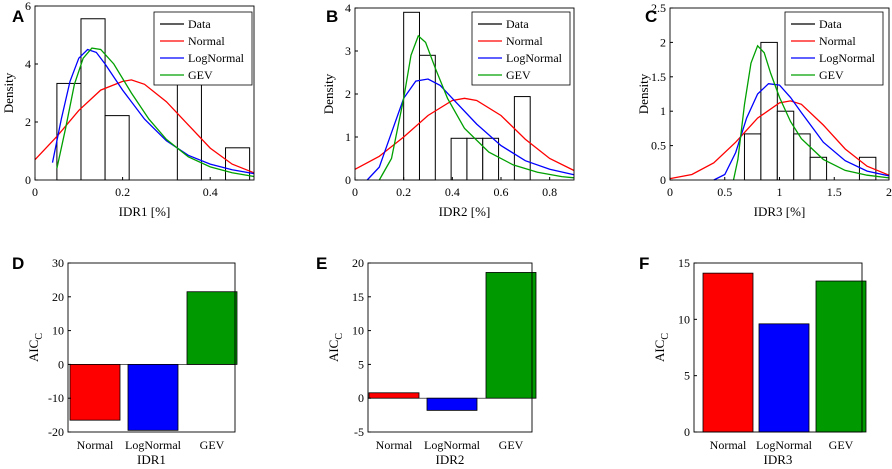 Image resolution: width=892 pixels, height=469 pixels. What do you see at coordinates (644, 263) in the screenshot?
I see `panel-letter: F` at bounding box center [644, 263].